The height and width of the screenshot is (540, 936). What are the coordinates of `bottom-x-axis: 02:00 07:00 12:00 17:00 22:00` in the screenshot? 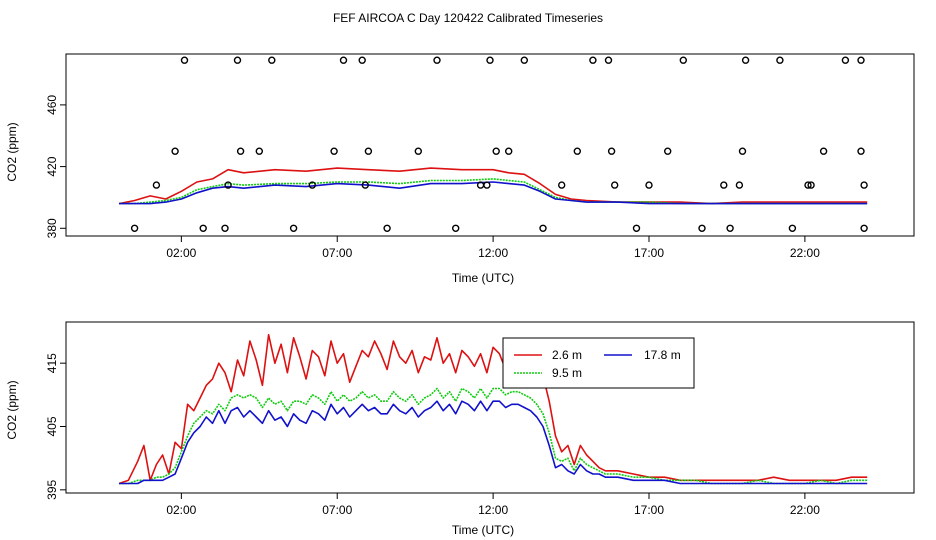 It's located at (493, 505).